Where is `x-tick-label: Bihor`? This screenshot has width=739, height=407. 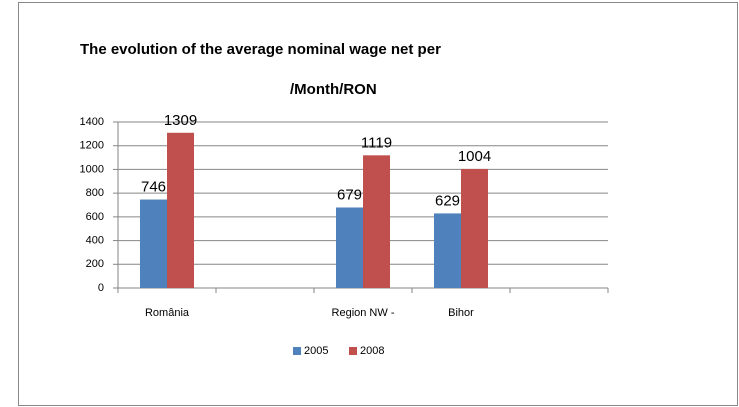
x-tick-label: Bihor is located at coordinates (461, 313).